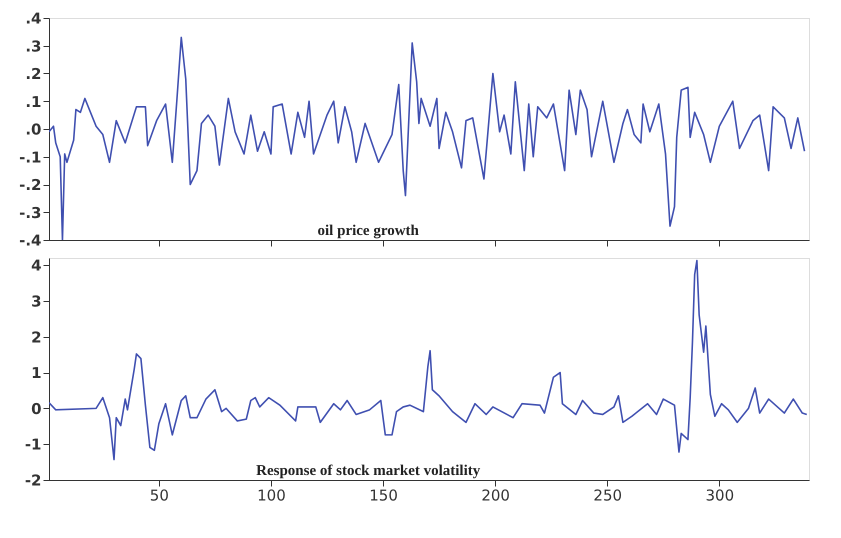 This screenshot has width=841, height=538. What do you see at coordinates (607, 495) in the screenshot?
I see `x-tick-label: 250` at bounding box center [607, 495].